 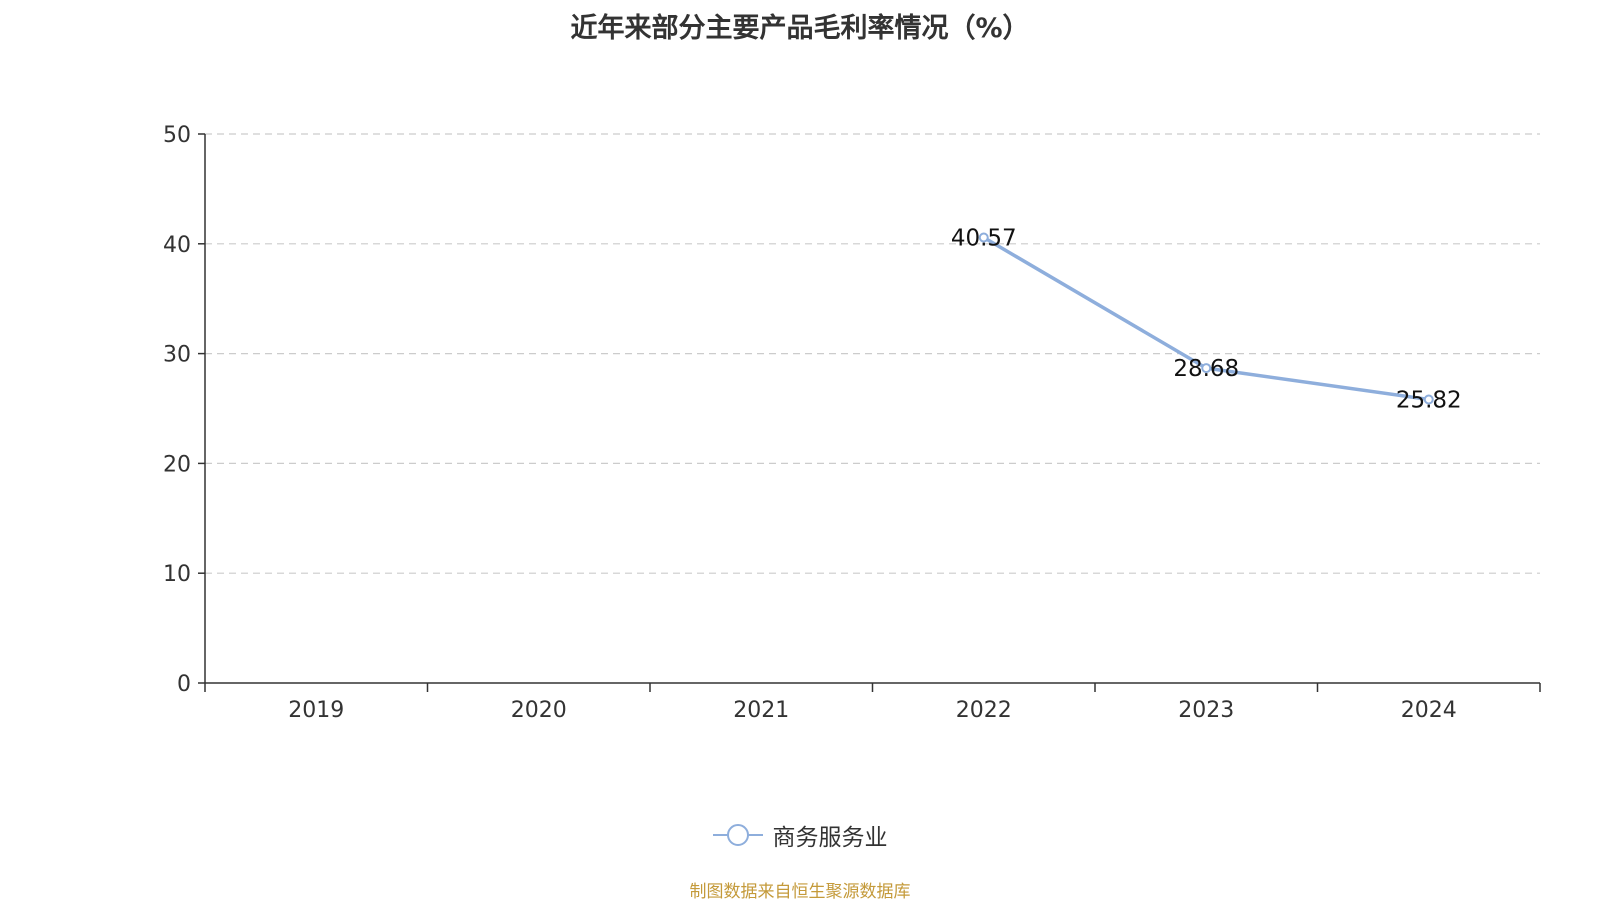 What do you see at coordinates (177, 464) in the screenshot?
I see `y-tick-label: 20` at bounding box center [177, 464].